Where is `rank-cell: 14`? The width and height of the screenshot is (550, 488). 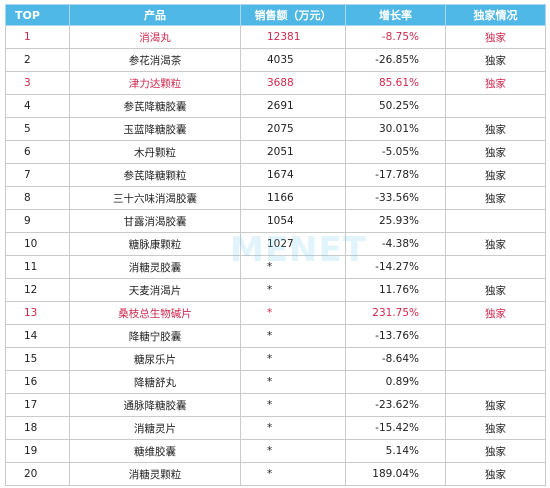
rank-cell: 14 is located at coordinates (37, 336).